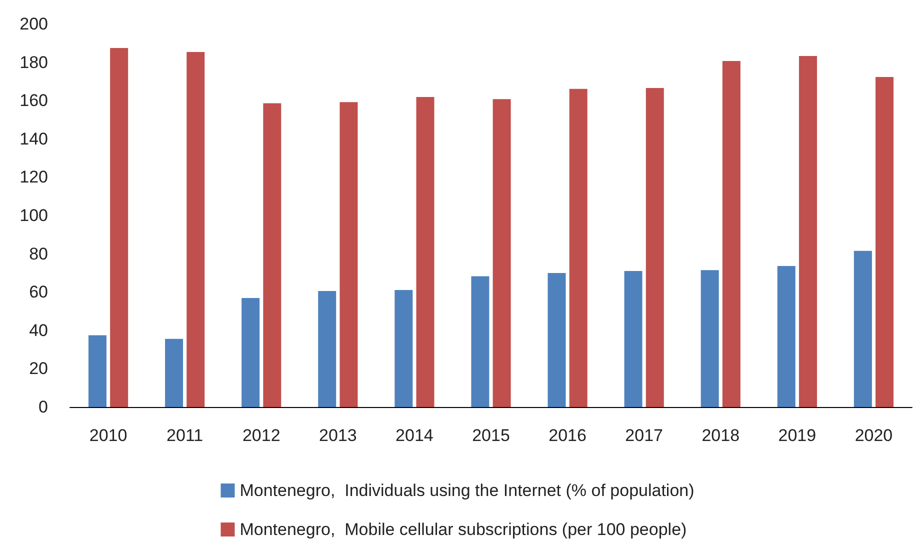 The width and height of the screenshot is (915, 545). I want to click on legend-label: Montenegro, Mobile cellular subscriptions (per 100 people), so click(463, 529).